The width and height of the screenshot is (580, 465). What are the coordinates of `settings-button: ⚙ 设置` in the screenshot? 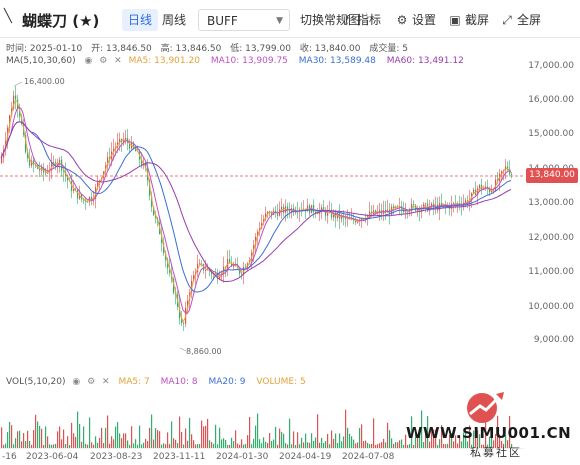 It's located at (415, 20).